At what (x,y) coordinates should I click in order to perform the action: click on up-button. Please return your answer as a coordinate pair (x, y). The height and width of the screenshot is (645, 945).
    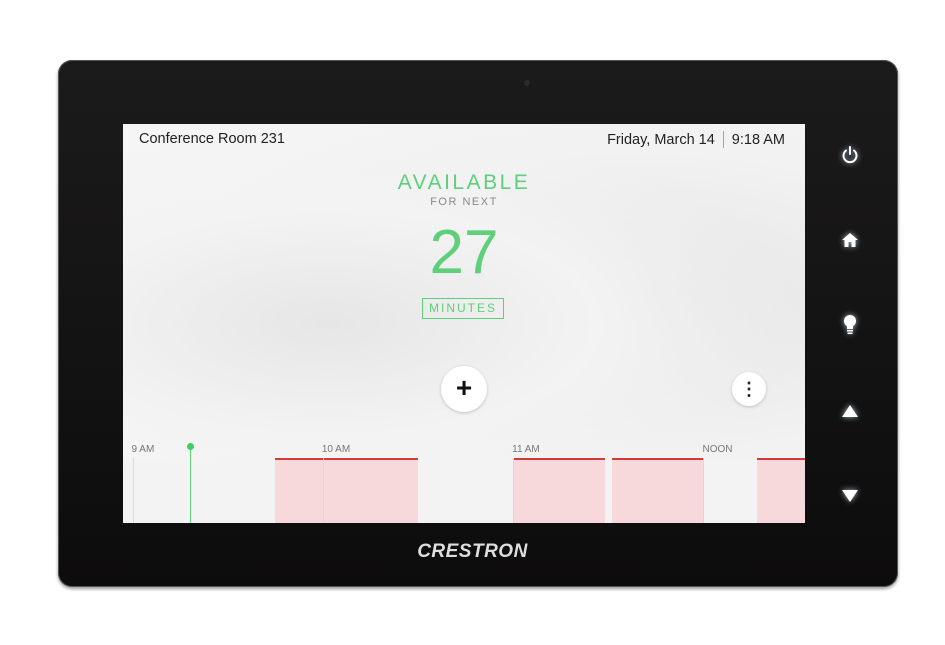
    Looking at the image, I should click on (850, 411).